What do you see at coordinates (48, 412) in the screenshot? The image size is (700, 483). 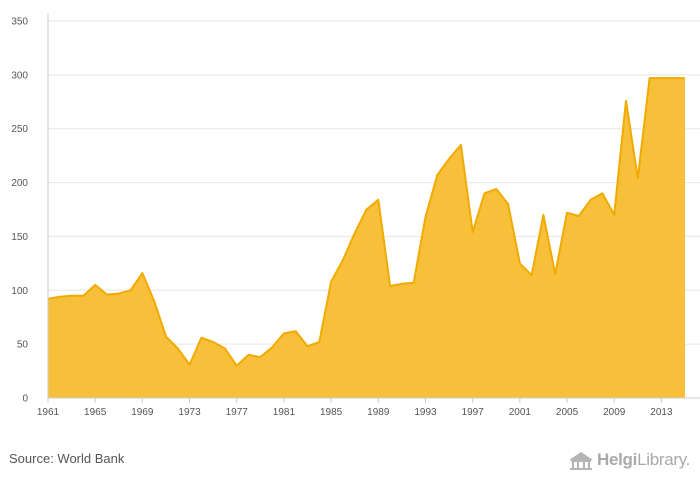 I see `x-tick-label-1961: 1961` at bounding box center [48, 412].